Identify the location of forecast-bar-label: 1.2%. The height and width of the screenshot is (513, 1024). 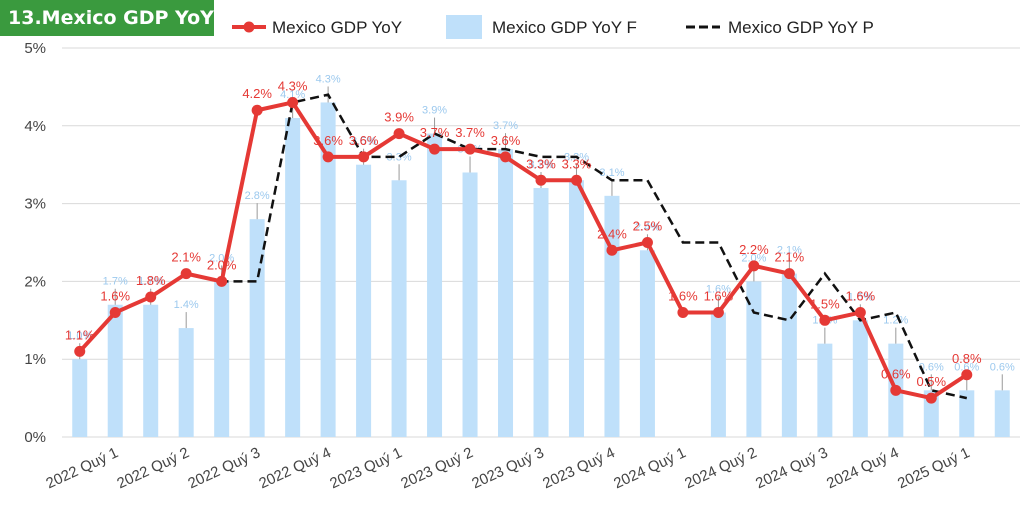
(895, 321).